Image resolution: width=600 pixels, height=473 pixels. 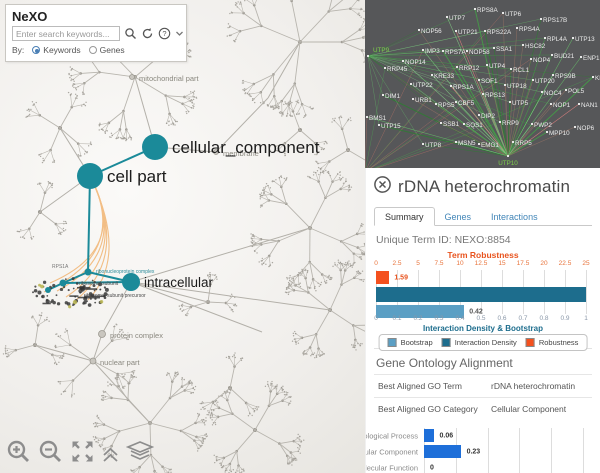 I want to click on gene-node-label: UTP18, so click(x=517, y=86).